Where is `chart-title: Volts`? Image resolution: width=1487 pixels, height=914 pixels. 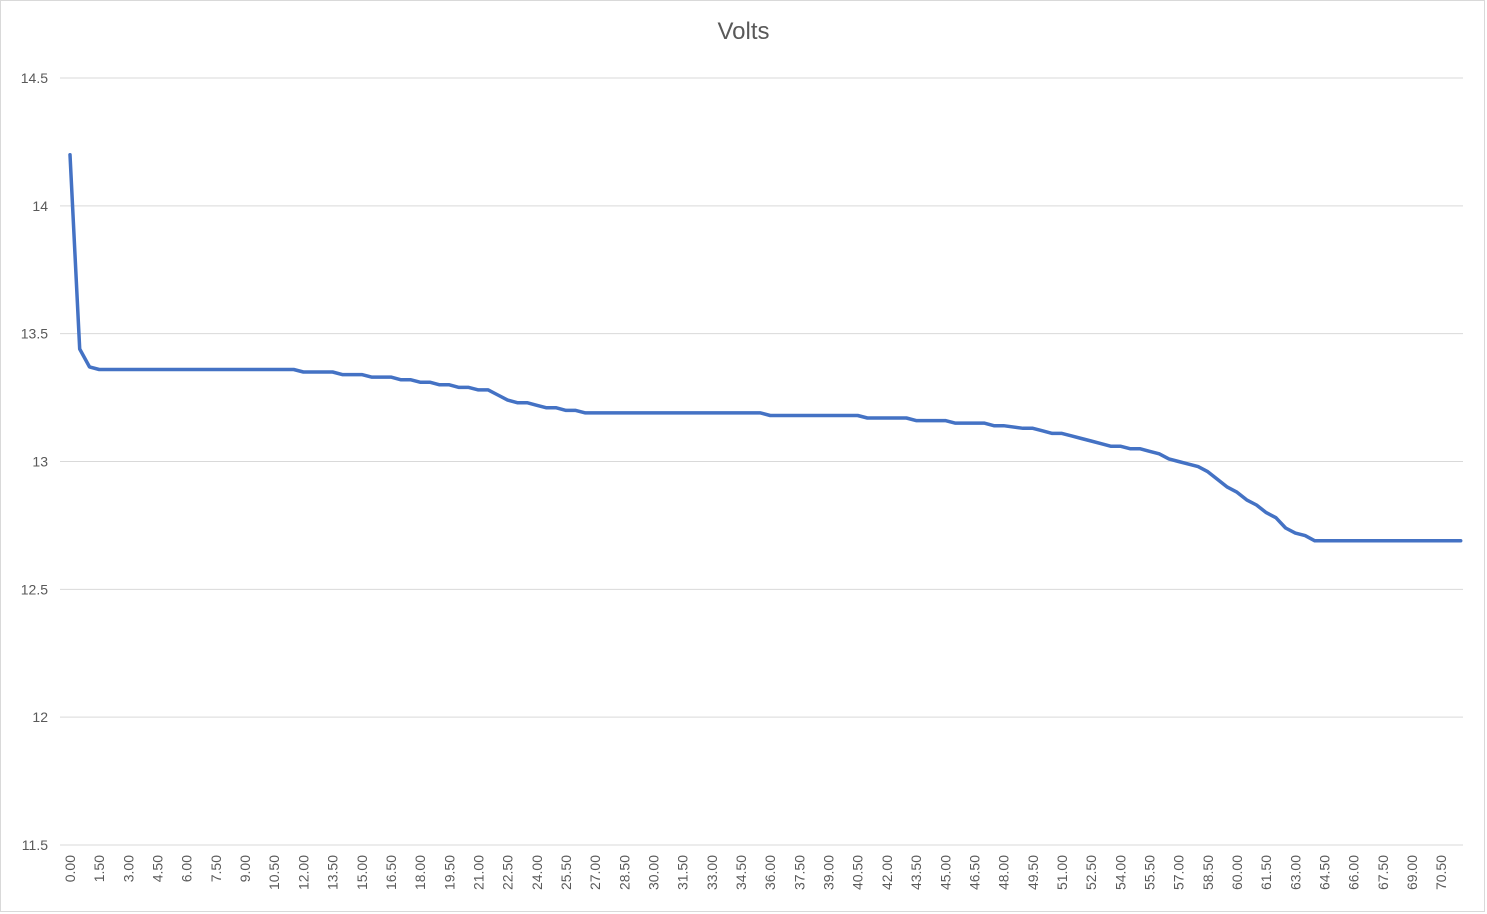
chart-title: Volts is located at coordinates (743, 31).